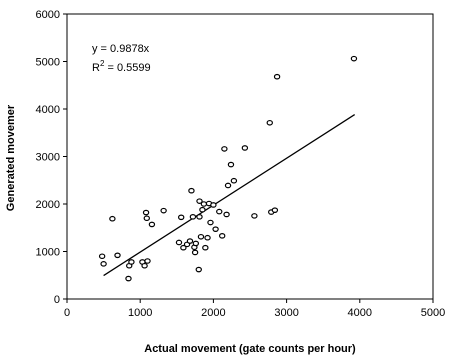 This screenshot has height=356, width=450. What do you see at coordinates (96, 68) in the screenshot?
I see `r-squared-prefix: R` at bounding box center [96, 68].